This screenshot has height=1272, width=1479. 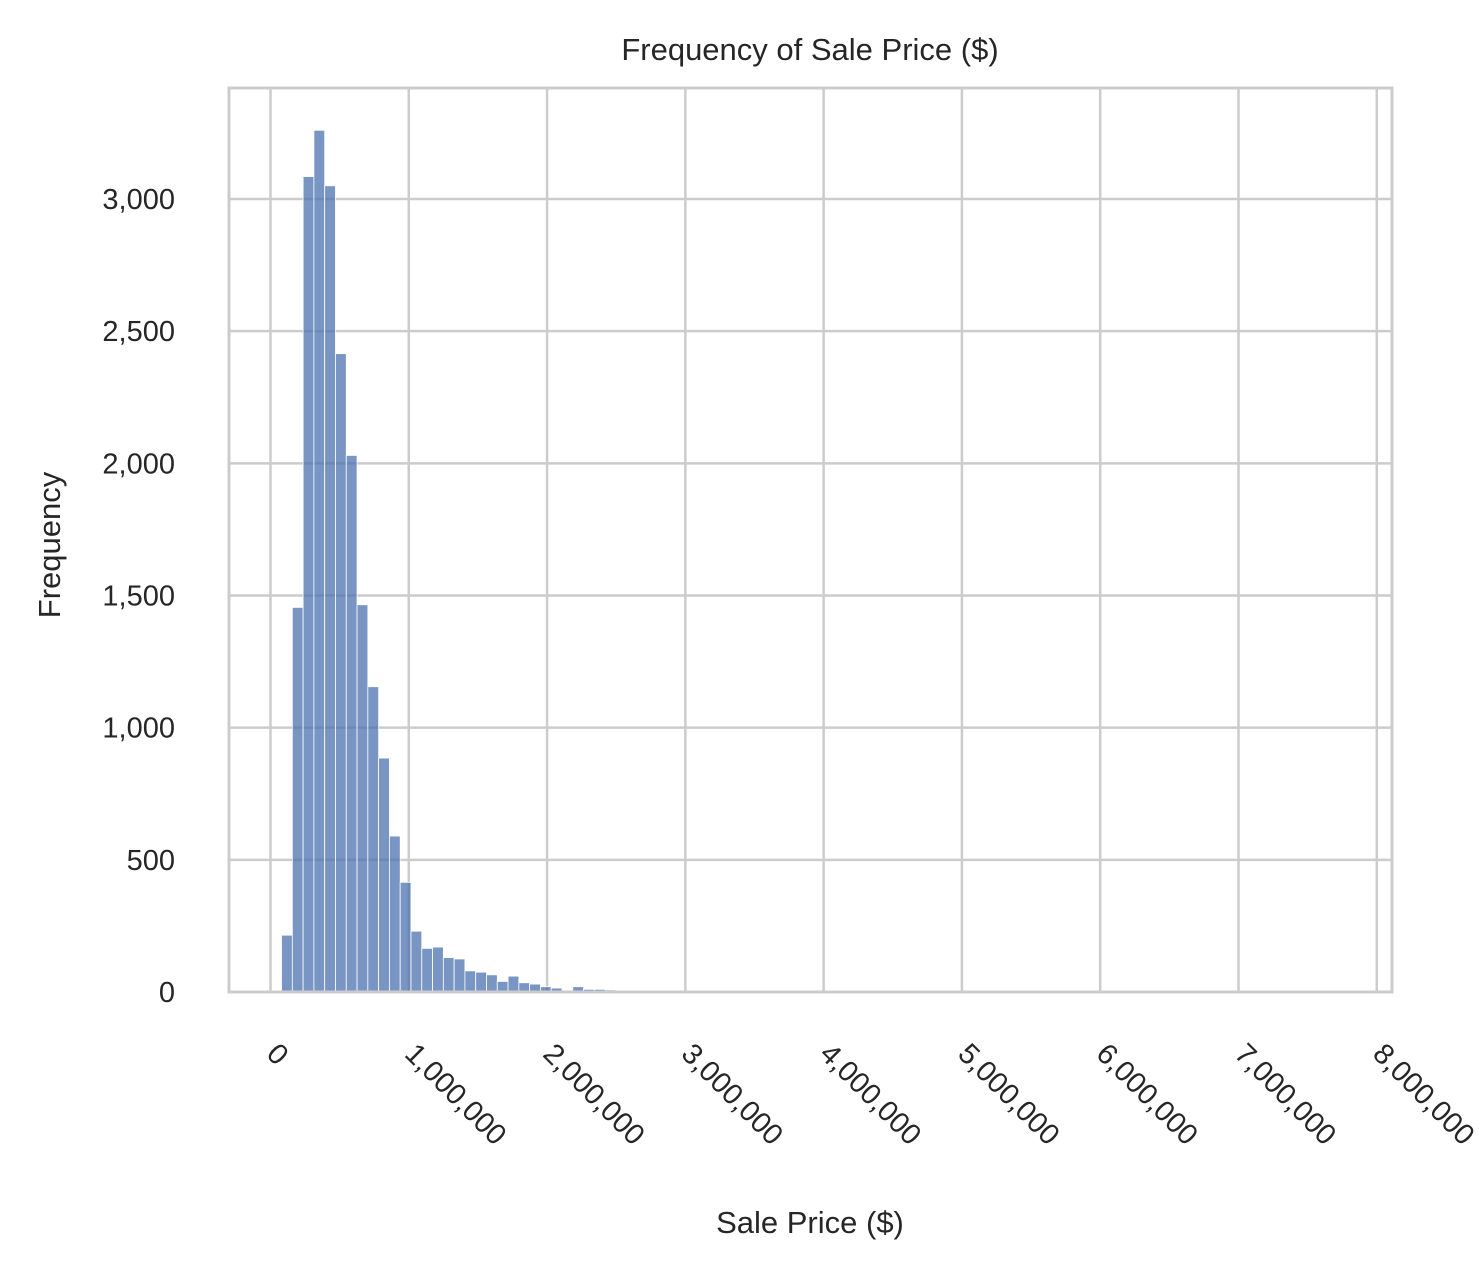 What do you see at coordinates (138, 332) in the screenshot?
I see `y-tick-label-5: 2,500` at bounding box center [138, 332].